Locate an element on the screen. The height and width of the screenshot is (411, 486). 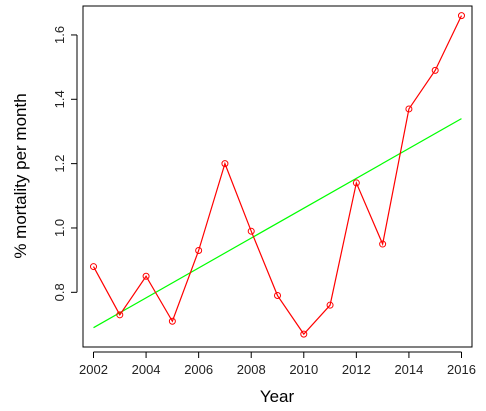
y-tick-label: 1.6 is located at coordinates (59, 35).